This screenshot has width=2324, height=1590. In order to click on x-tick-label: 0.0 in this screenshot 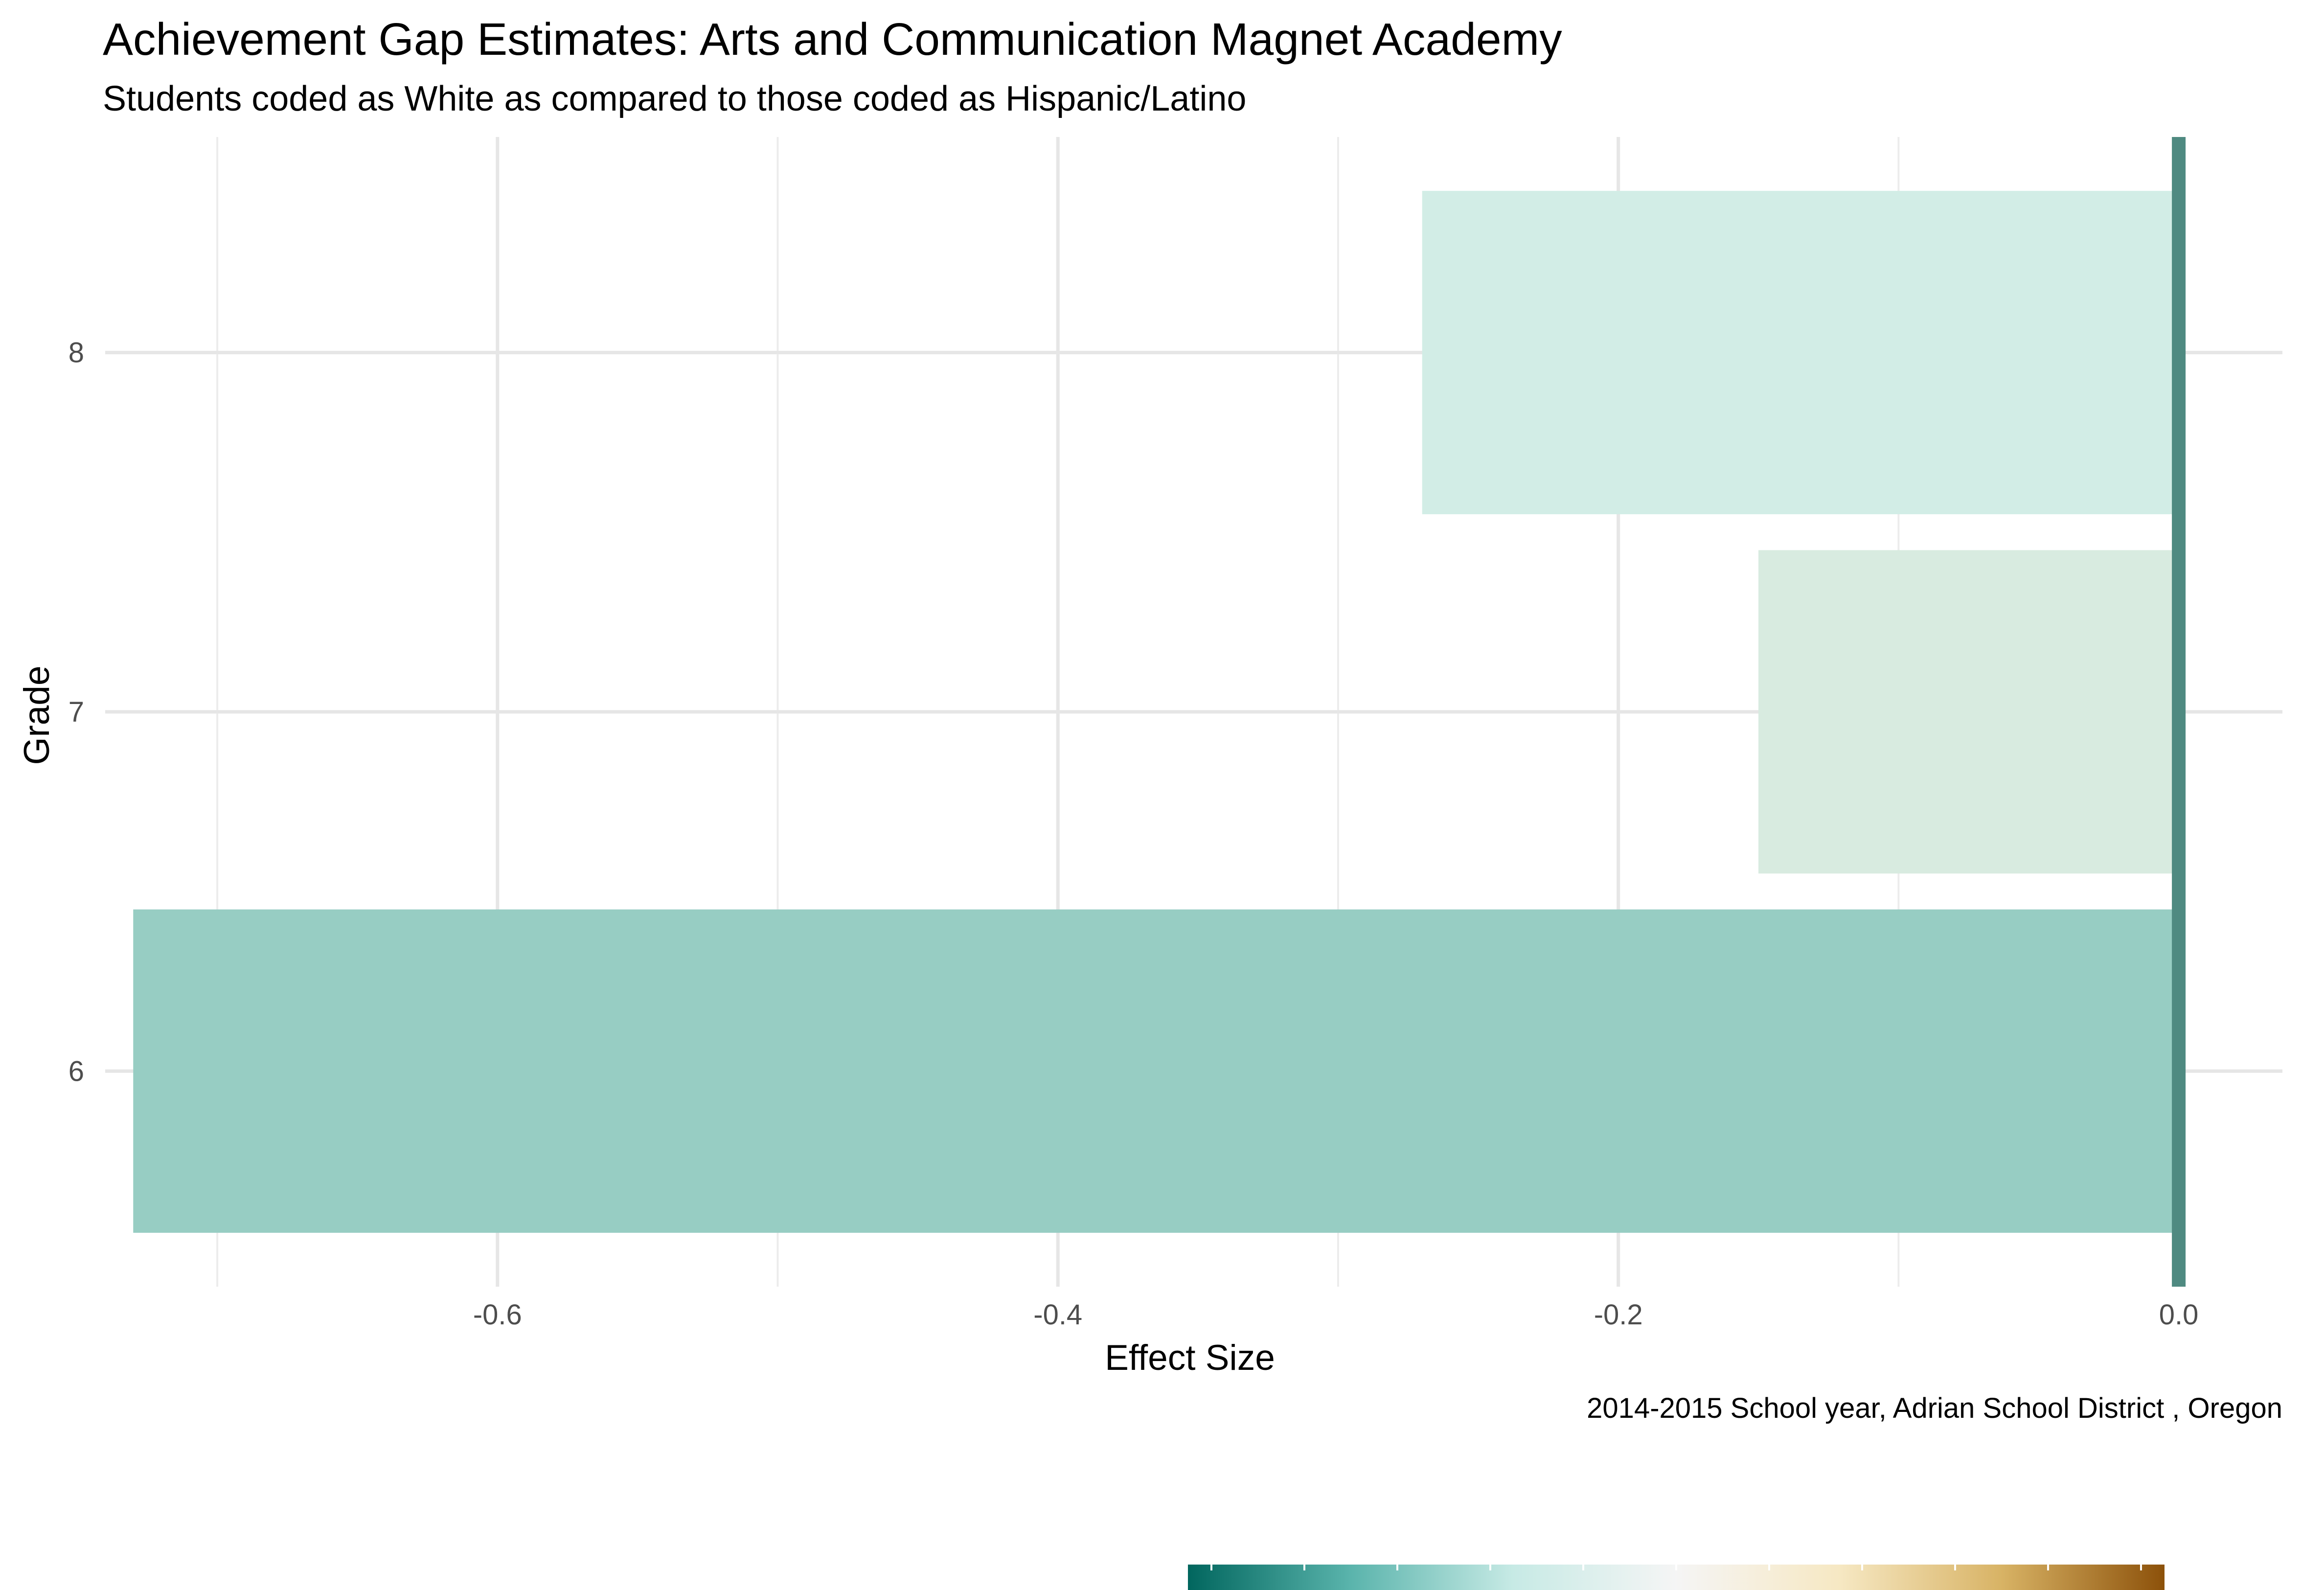, I will do `click(2179, 1315)`.